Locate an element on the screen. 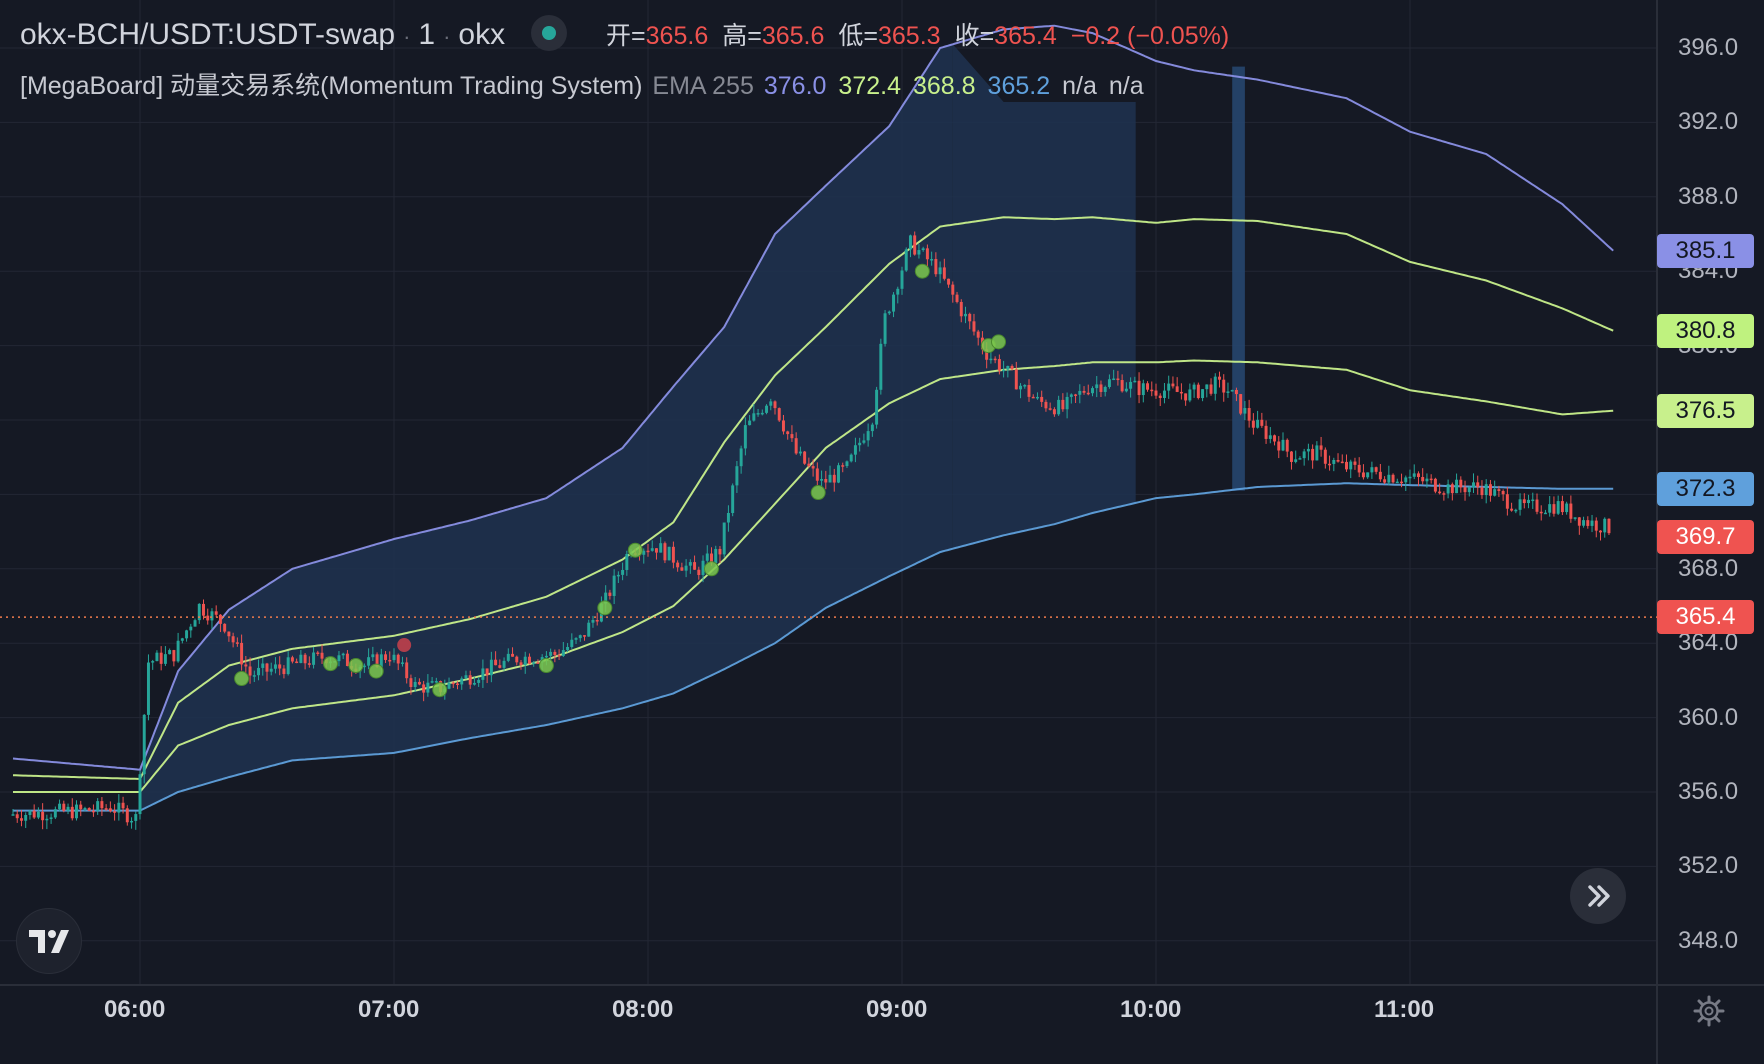 The width and height of the screenshot is (1764, 1064). market-status-icon is located at coordinates (549, 33).